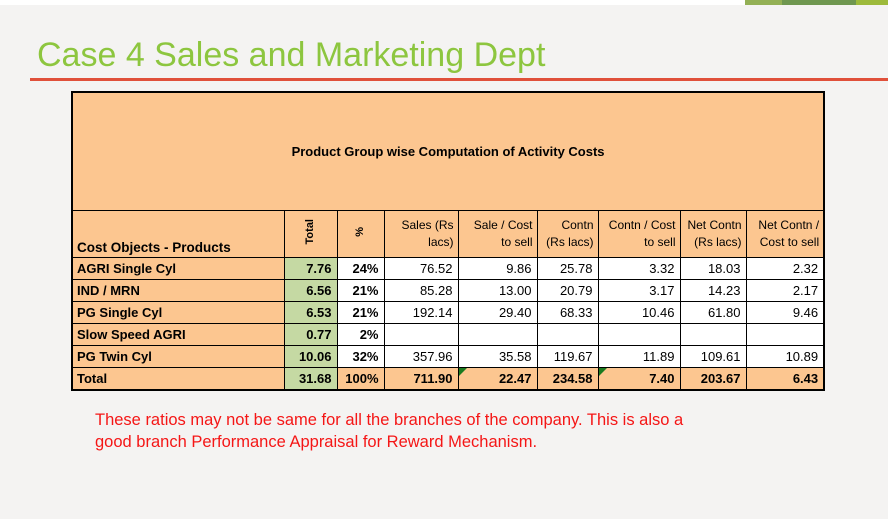 This screenshot has height=519, width=888. Describe the element at coordinates (421, 378) in the screenshot. I see `cell-sales: 711.90` at that location.